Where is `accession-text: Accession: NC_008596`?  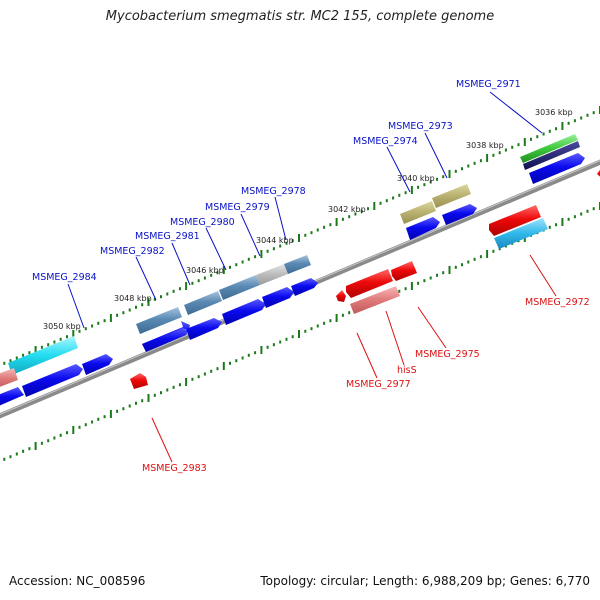 accession-text: Accession: NC_008596 is located at coordinates (77, 581).